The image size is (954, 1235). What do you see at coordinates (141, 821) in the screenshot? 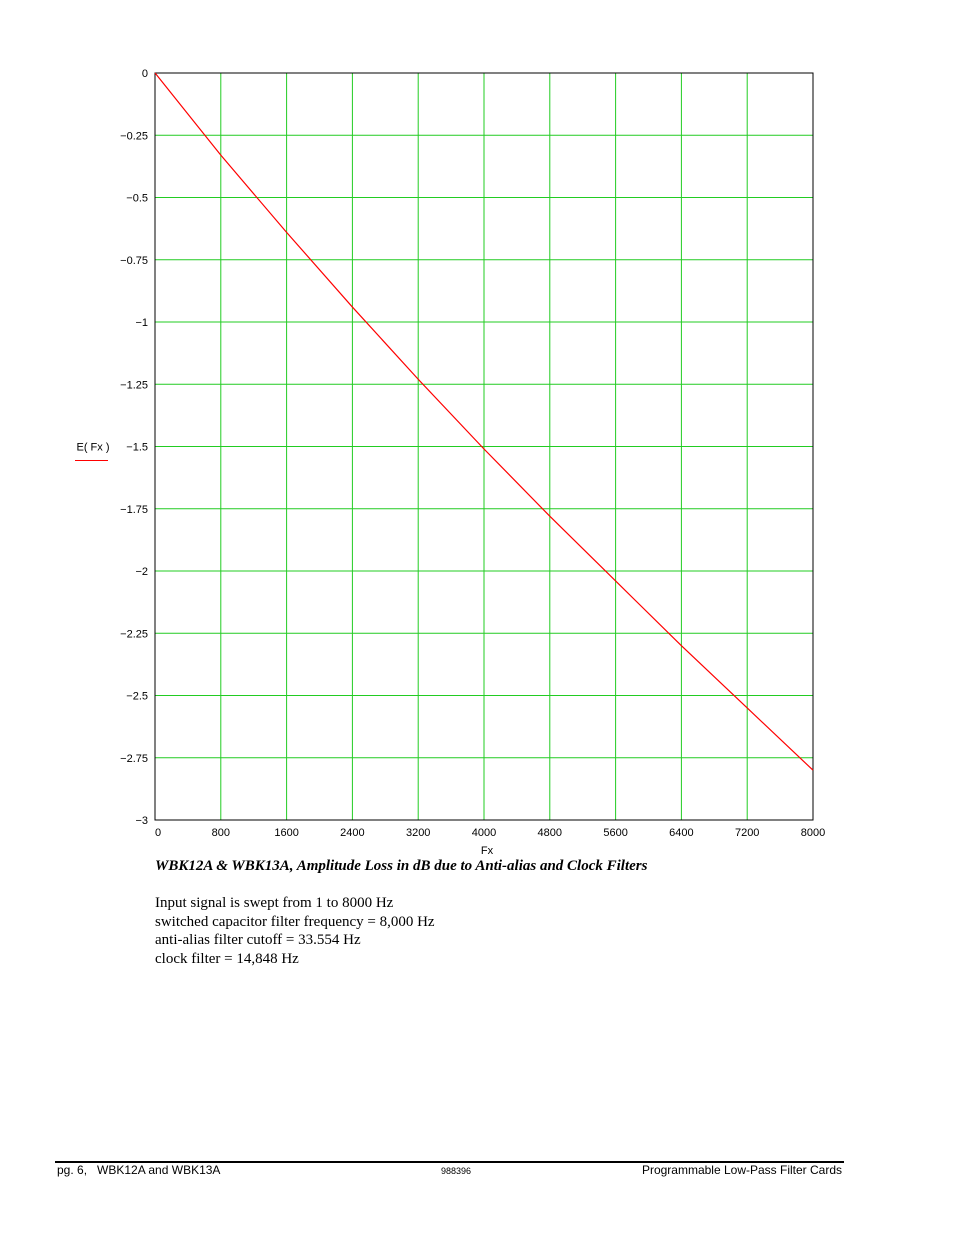
I see `y-tick-label: −3` at bounding box center [141, 821].